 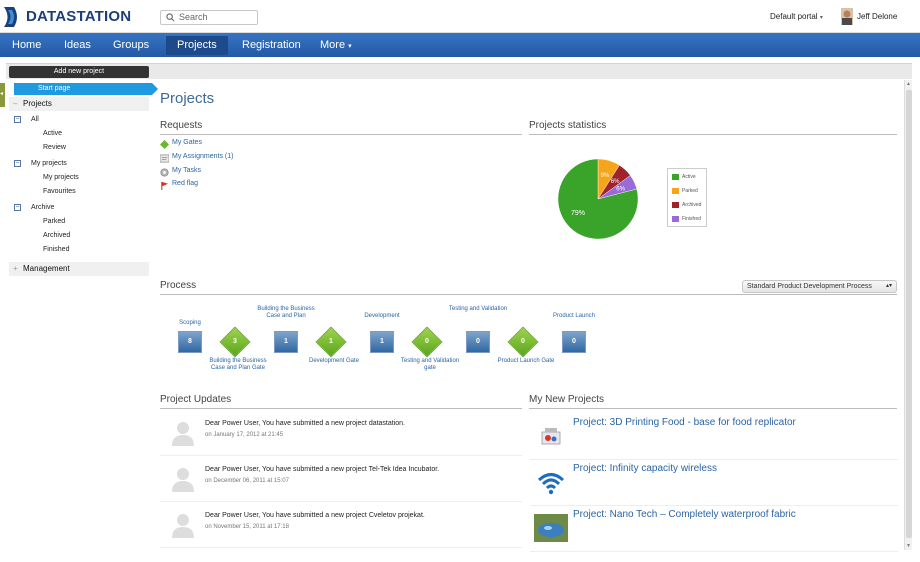 I want to click on tree-item-favourites: Favourites, so click(x=59, y=191).